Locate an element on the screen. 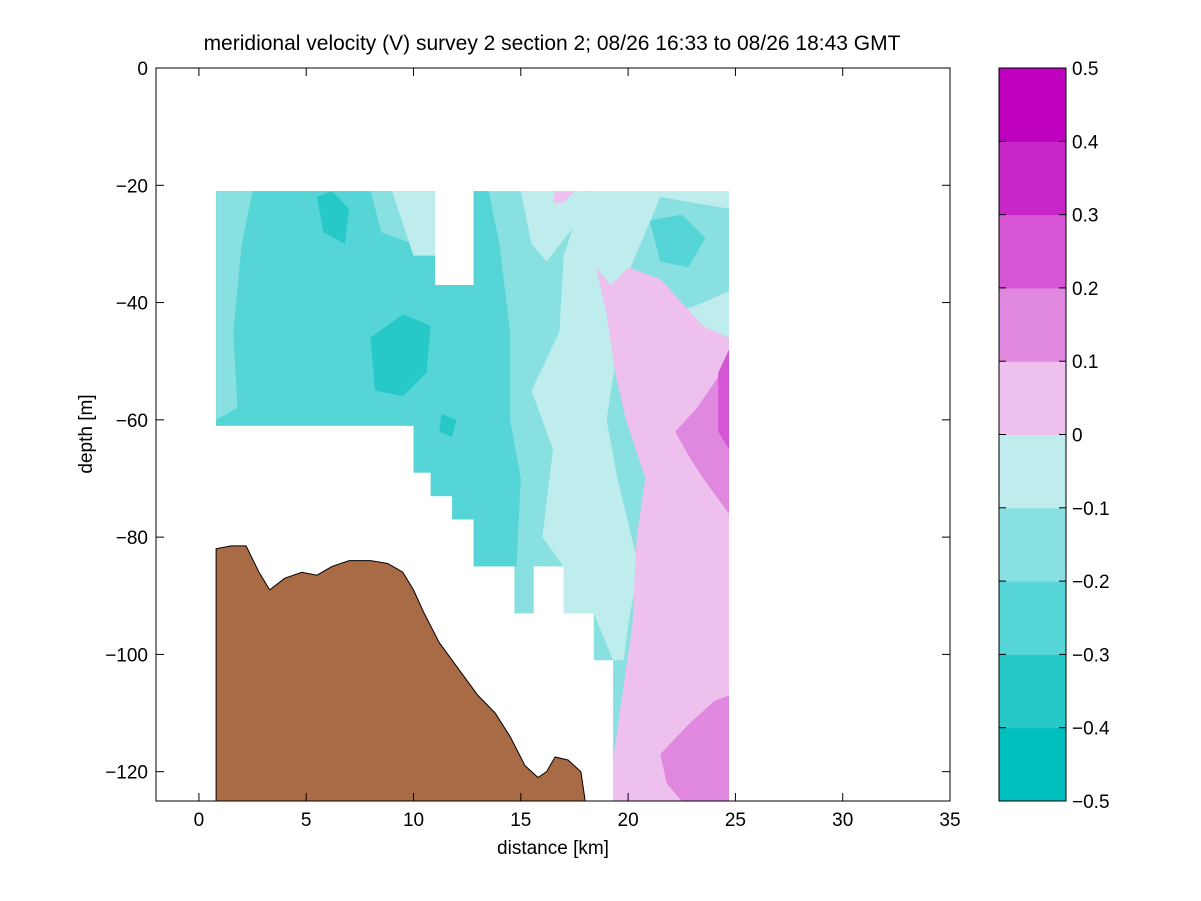 The height and width of the screenshot is (901, 1201). y-tick-label: −100 is located at coordinates (126, 655).